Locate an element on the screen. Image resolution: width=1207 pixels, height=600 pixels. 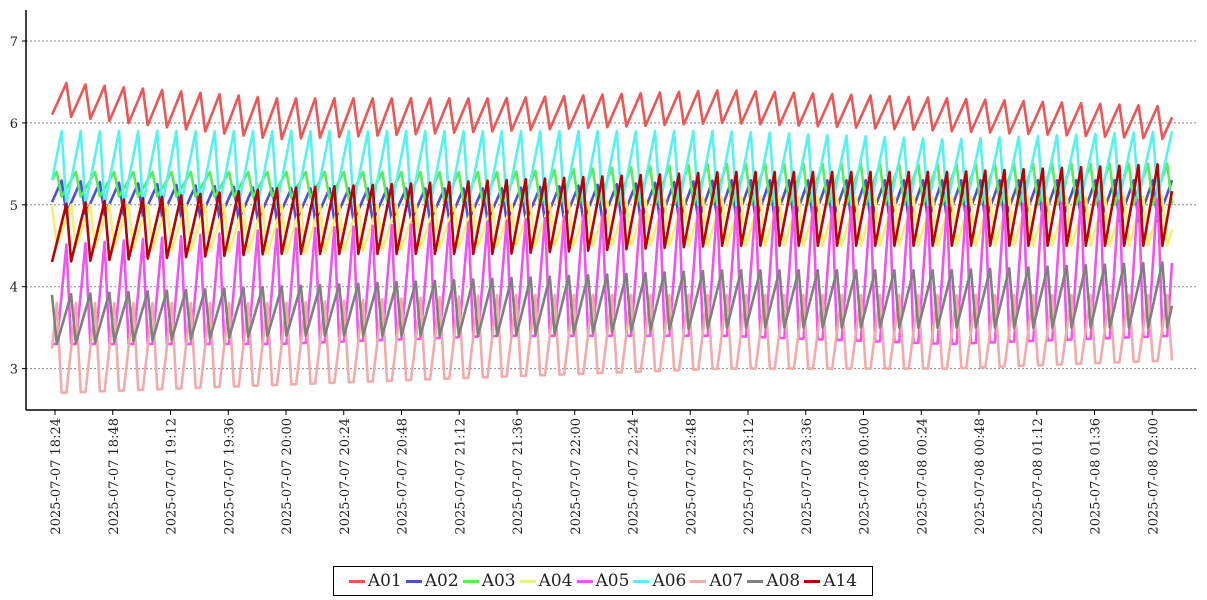
legend-item-a03: A03 is located at coordinates (489, 581).